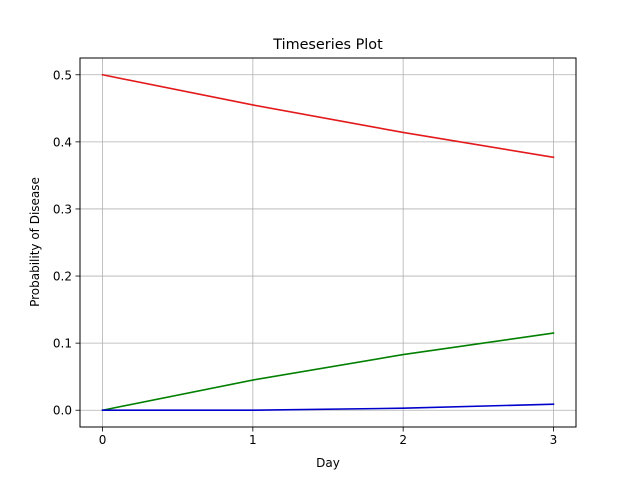 This screenshot has height=480, width=640. What do you see at coordinates (62, 75) in the screenshot?
I see `y-tick-label: 0.5` at bounding box center [62, 75].